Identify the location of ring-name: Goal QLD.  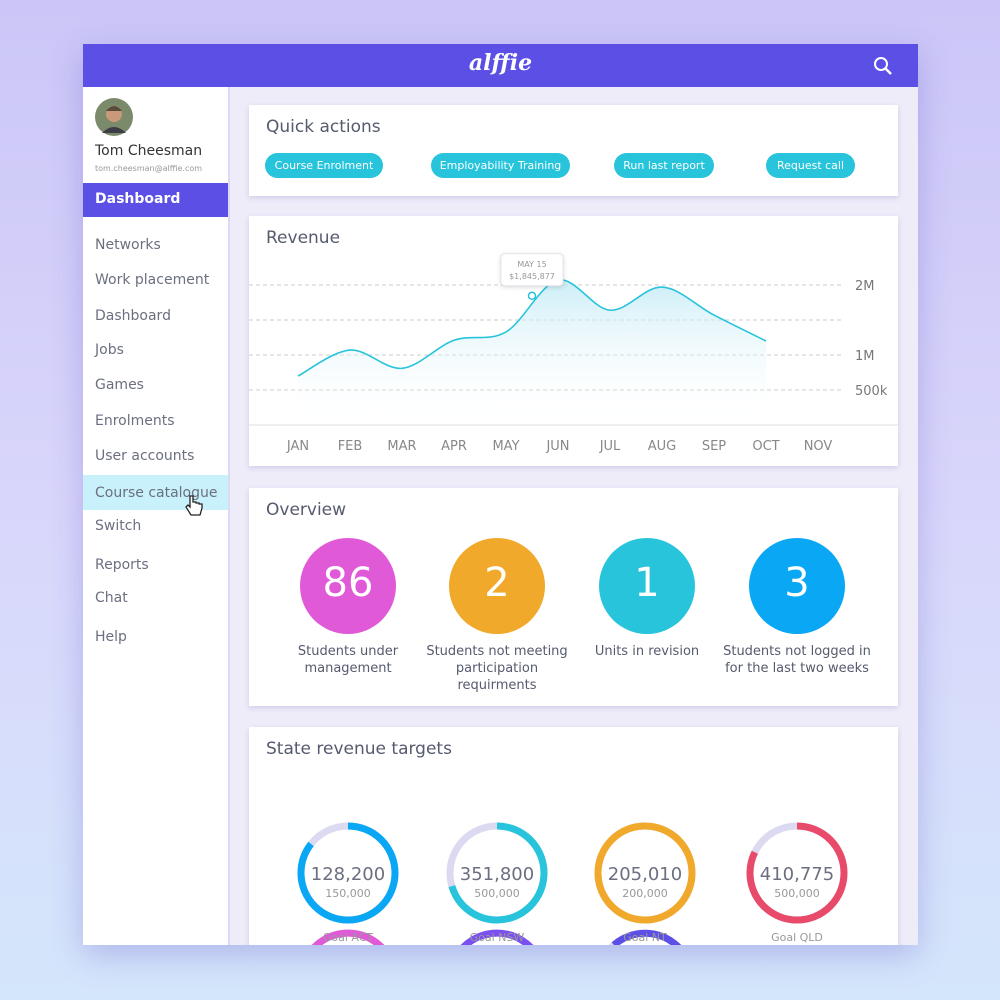
(797, 937).